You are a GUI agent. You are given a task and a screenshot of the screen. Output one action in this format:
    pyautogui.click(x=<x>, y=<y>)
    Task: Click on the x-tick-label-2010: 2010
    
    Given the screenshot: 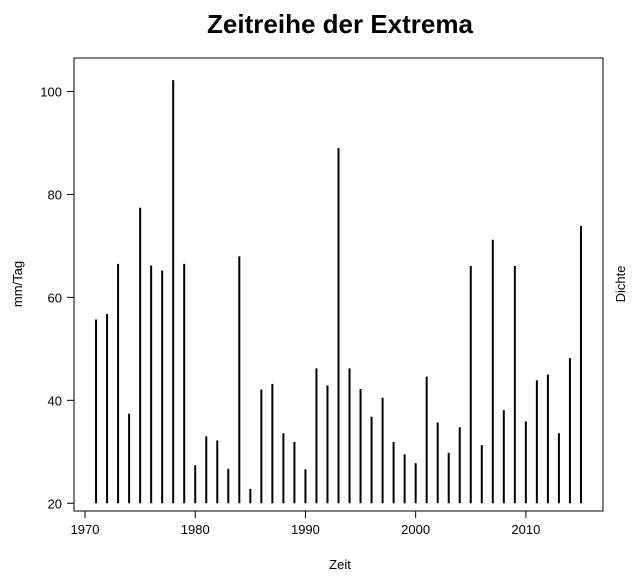 What is the action you would take?
    pyautogui.click(x=525, y=529)
    